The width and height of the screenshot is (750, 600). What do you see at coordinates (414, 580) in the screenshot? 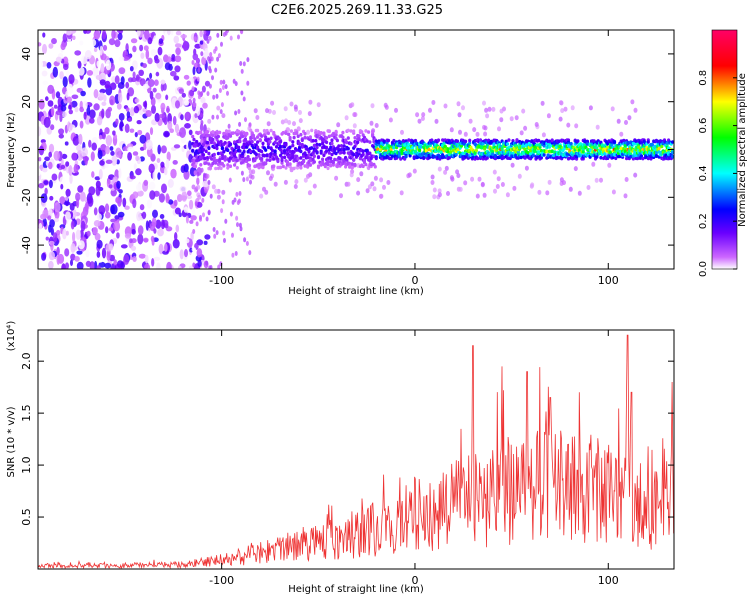
I see `x-tick-label: 0` at bounding box center [414, 580].